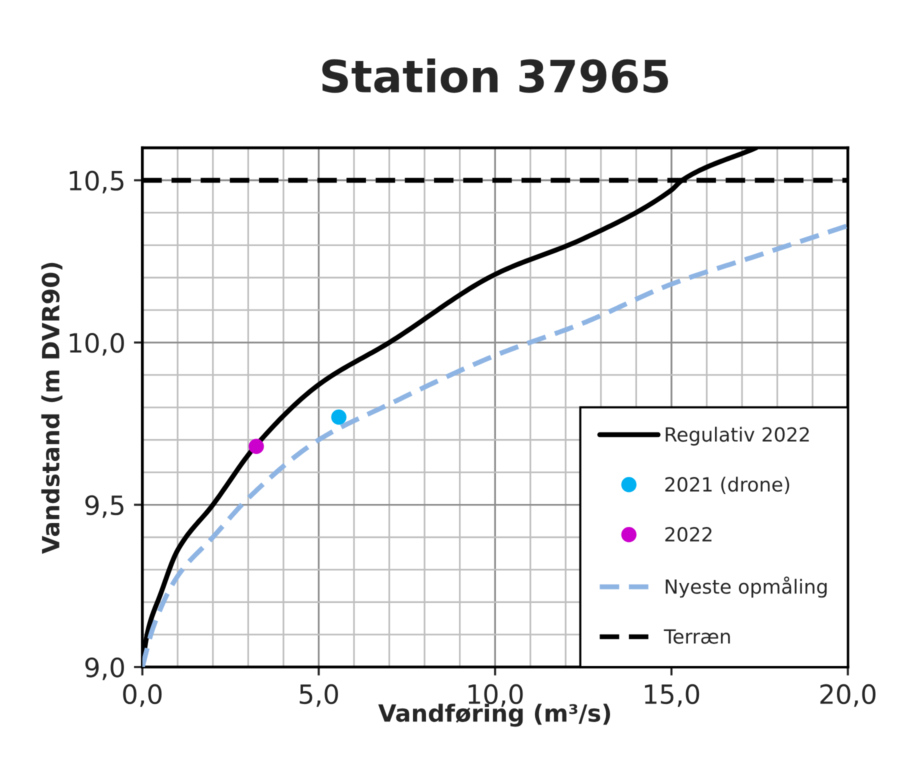 The height and width of the screenshot is (758, 901). I want to click on legend-label: Regulativ 2022, so click(737, 436).